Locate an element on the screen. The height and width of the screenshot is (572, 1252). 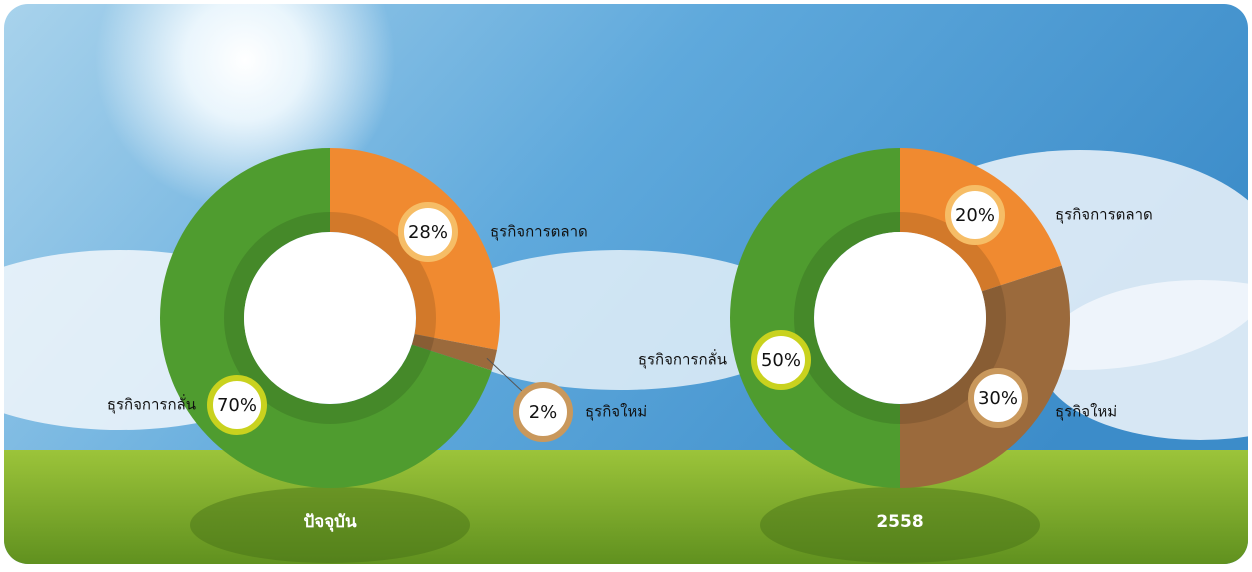
value-label: 50% is located at coordinates (781, 360).